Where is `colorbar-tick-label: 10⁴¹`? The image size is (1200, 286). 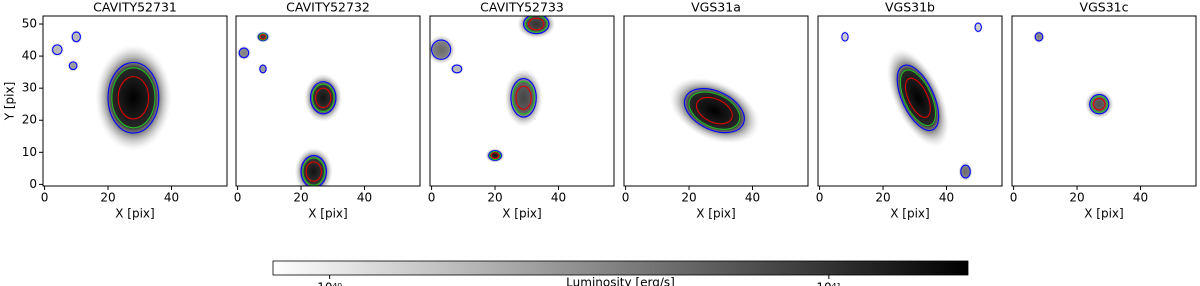 colorbar-tick-label: 10⁴¹ is located at coordinates (828, 283).